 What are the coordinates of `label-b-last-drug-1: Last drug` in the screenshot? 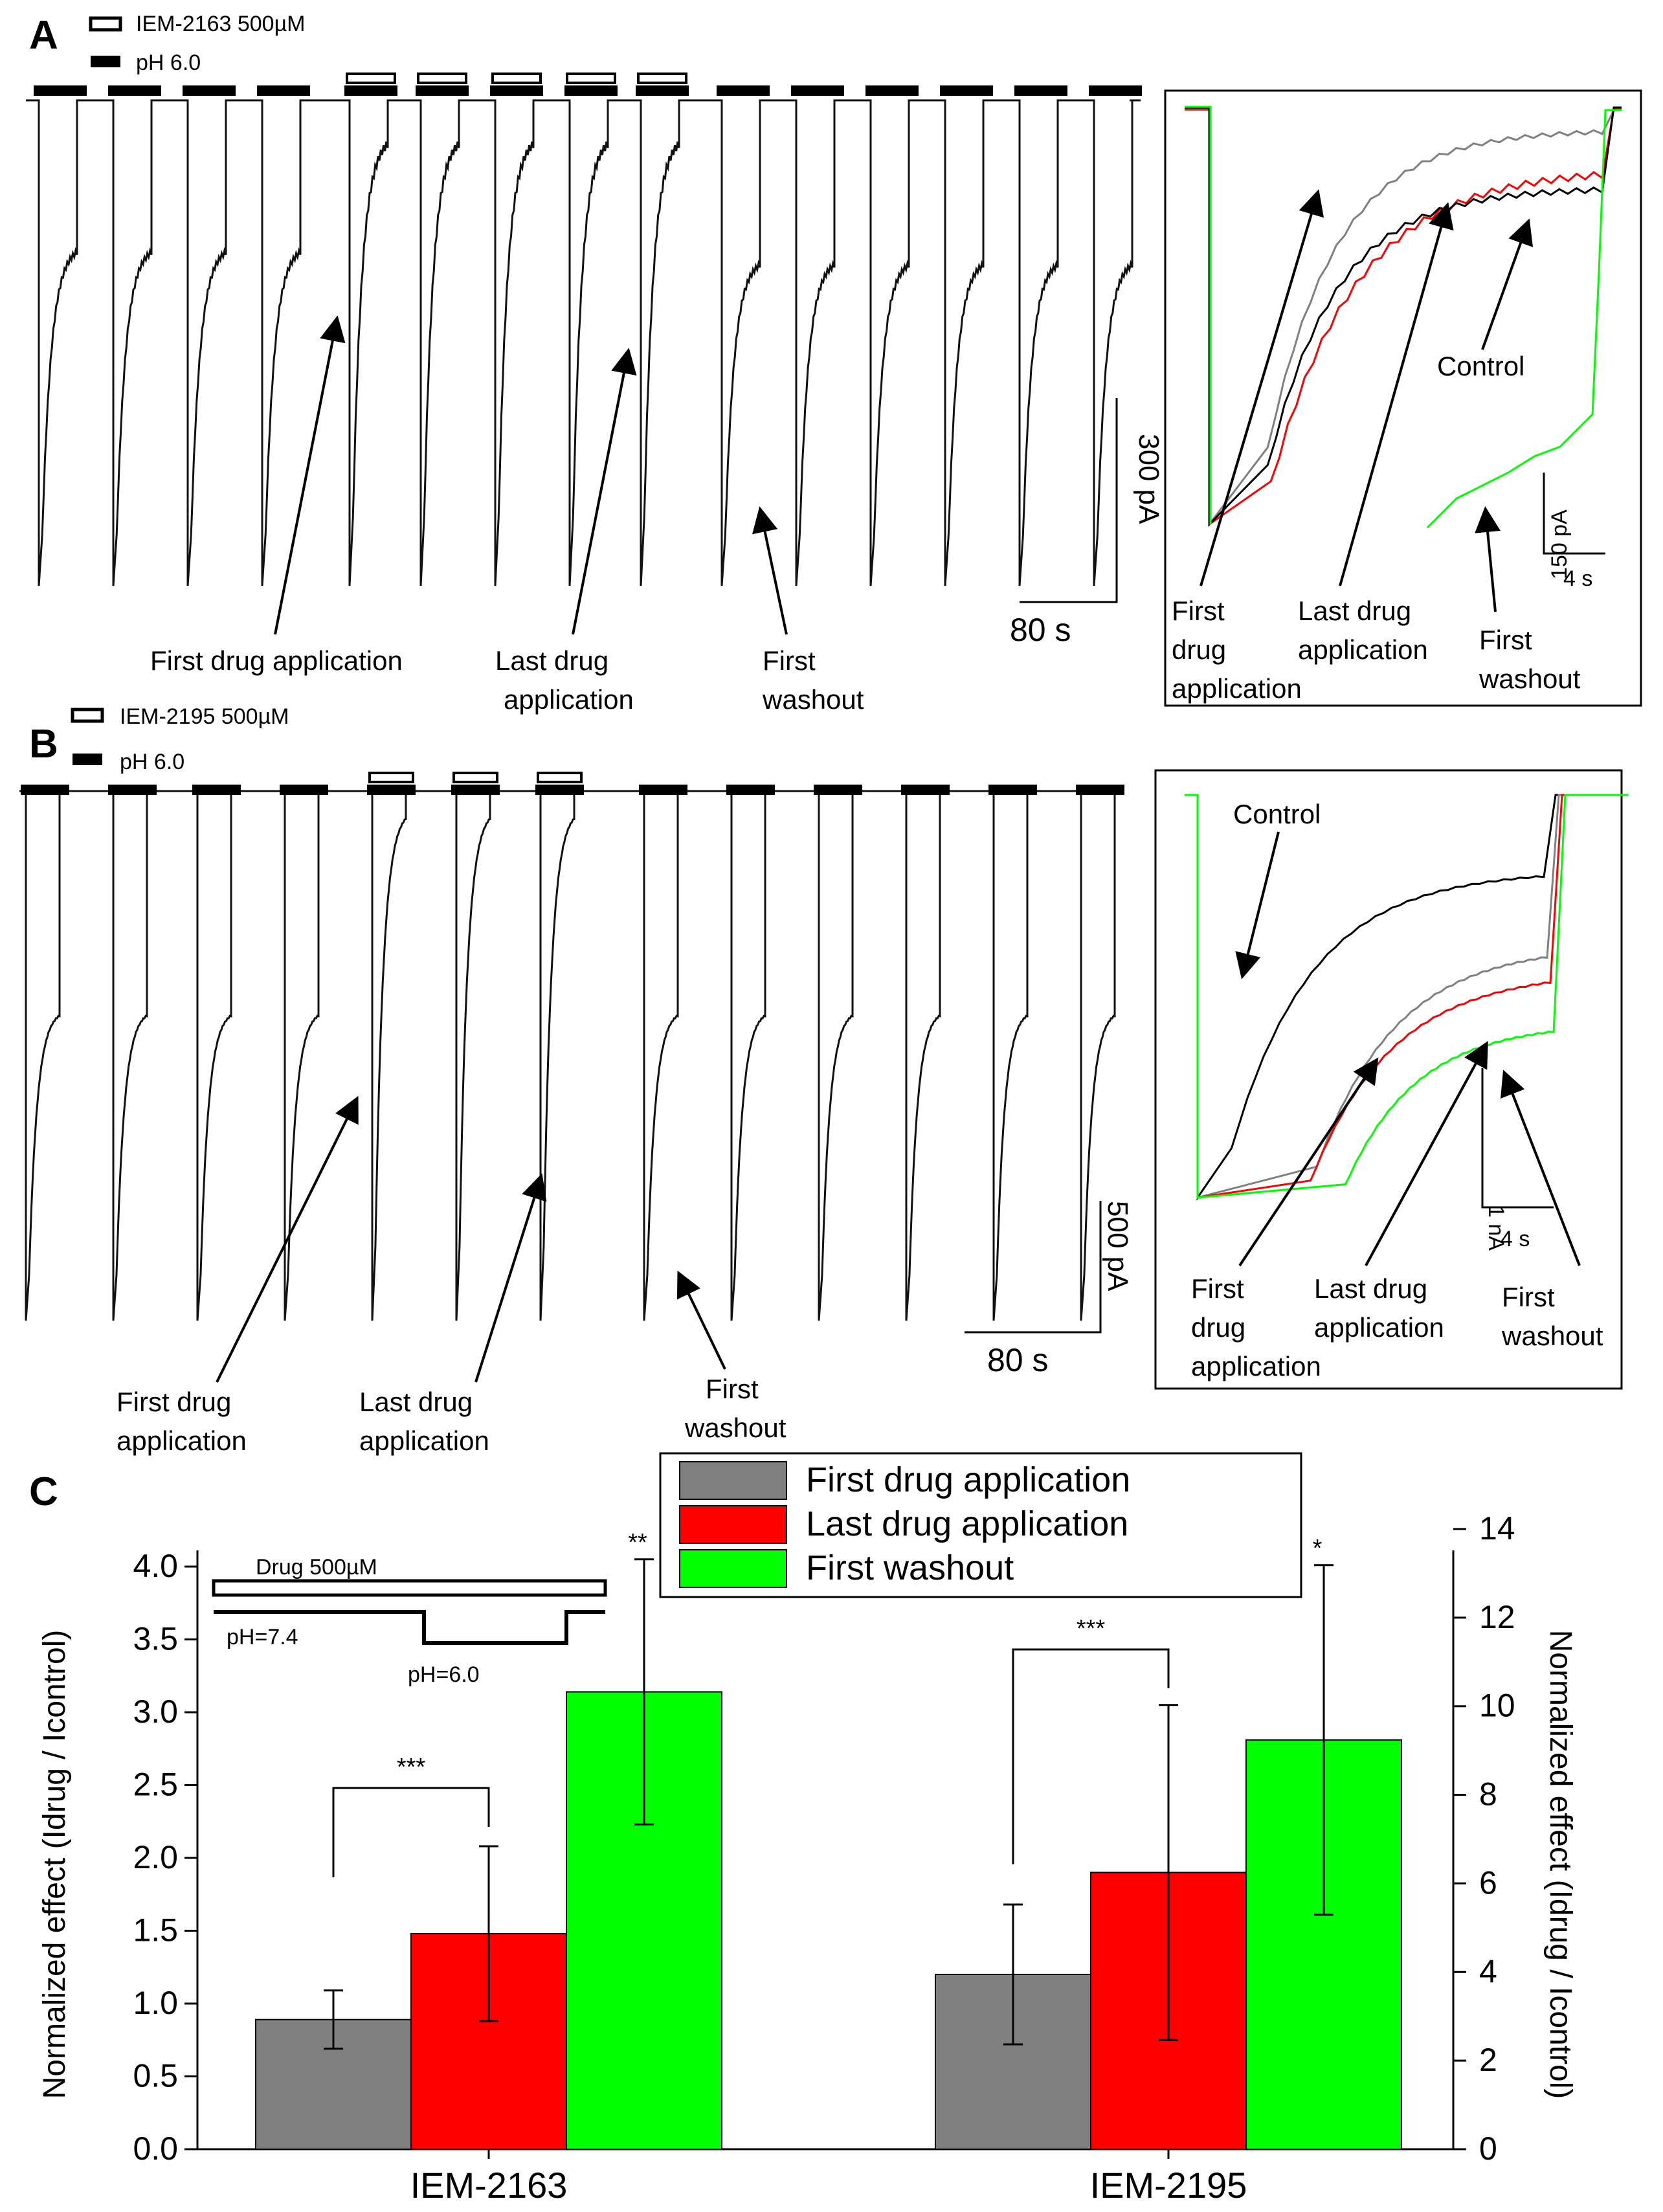 It's located at (416, 1402).